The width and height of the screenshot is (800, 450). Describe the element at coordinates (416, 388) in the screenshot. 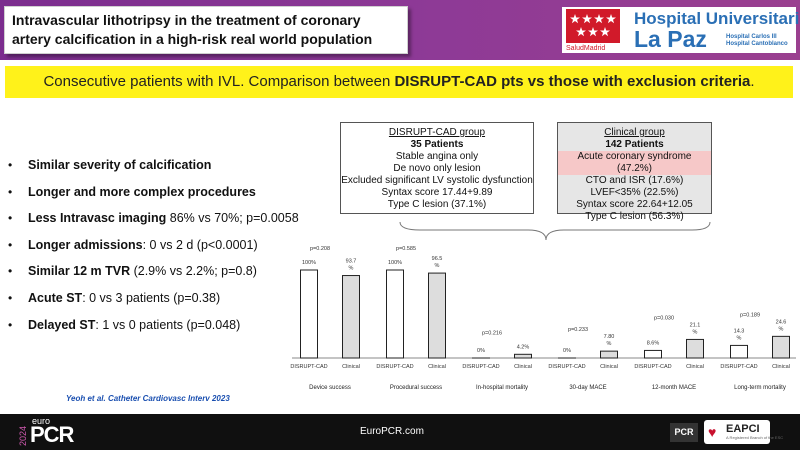

I see `category-label: Procedural success` at that location.